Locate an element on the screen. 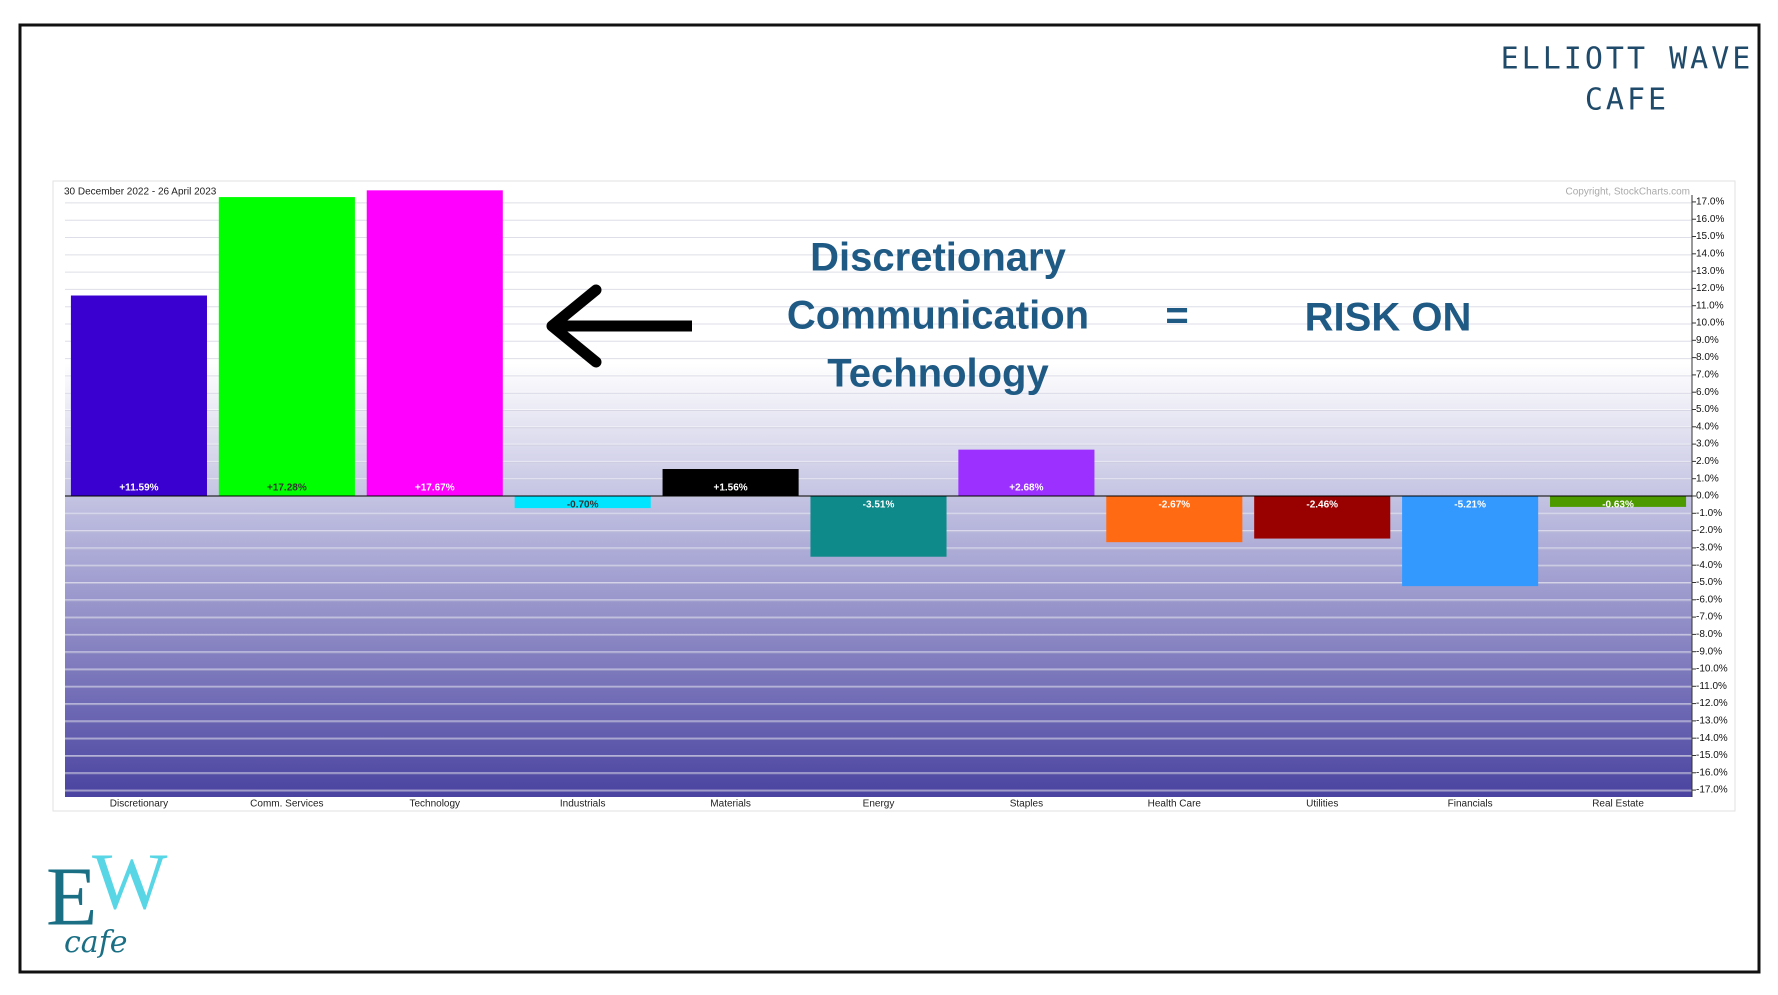 This screenshot has width=1778, height=995. value-label: -5.21% is located at coordinates (1470, 505).